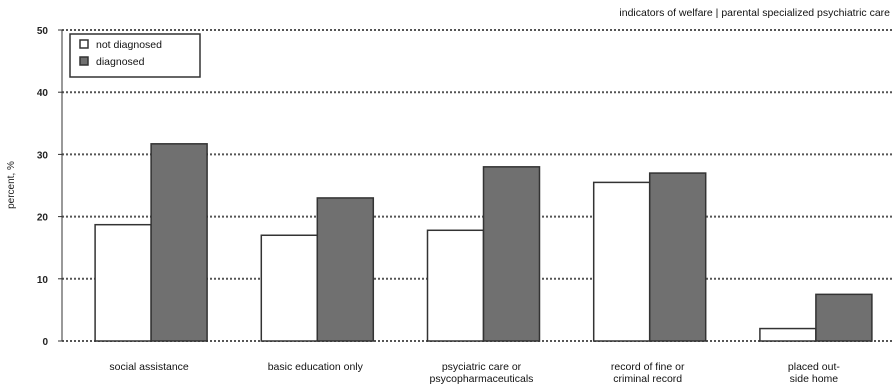 The height and width of the screenshot is (391, 895). Describe the element at coordinates (316, 367) in the screenshot. I see `category-label-1: basic education only` at that location.